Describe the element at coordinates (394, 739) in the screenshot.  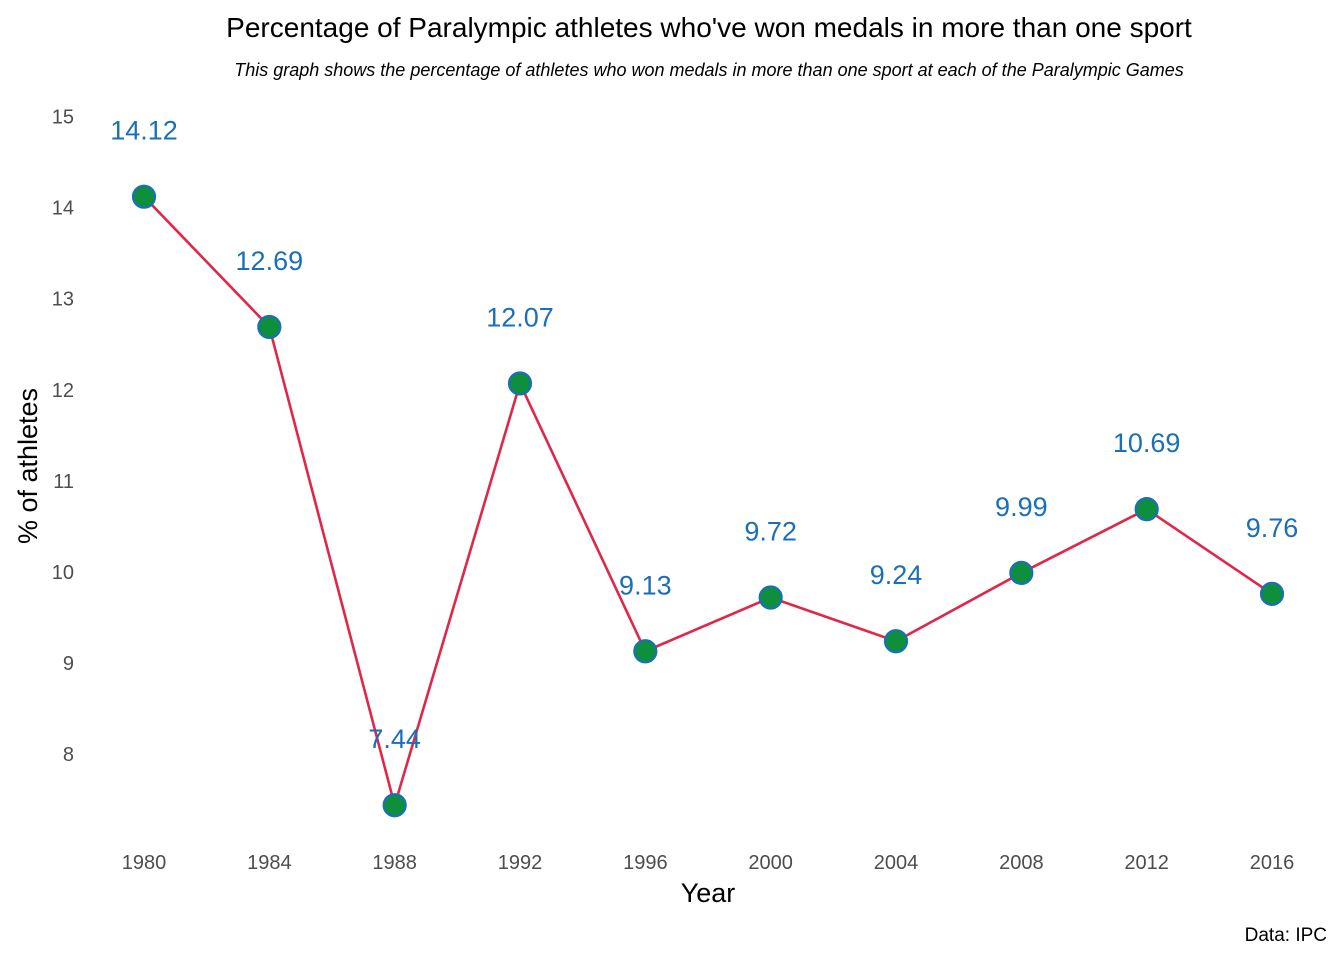
I see `data-label: 7.44` at that location.